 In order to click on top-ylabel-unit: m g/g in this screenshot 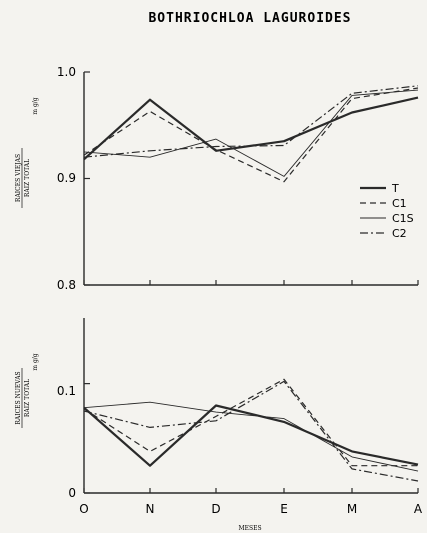, I will do `click(35, 105)`.